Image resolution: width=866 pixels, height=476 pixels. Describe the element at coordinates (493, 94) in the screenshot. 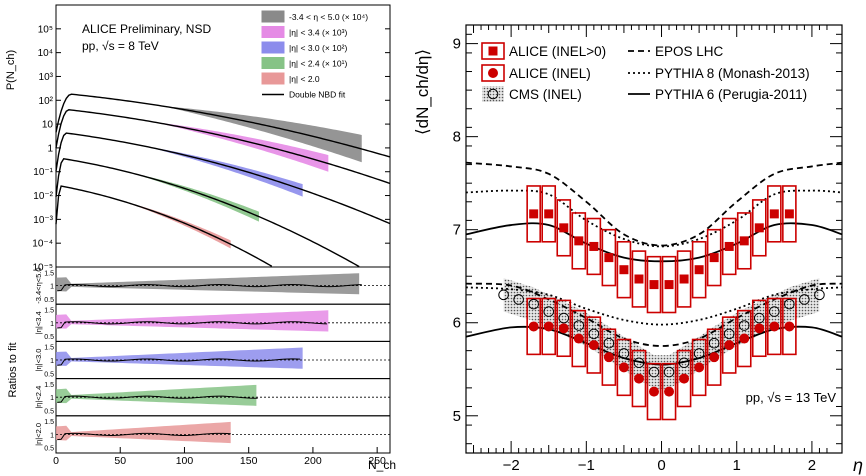

I see `right-legend-marker-cms` at that location.